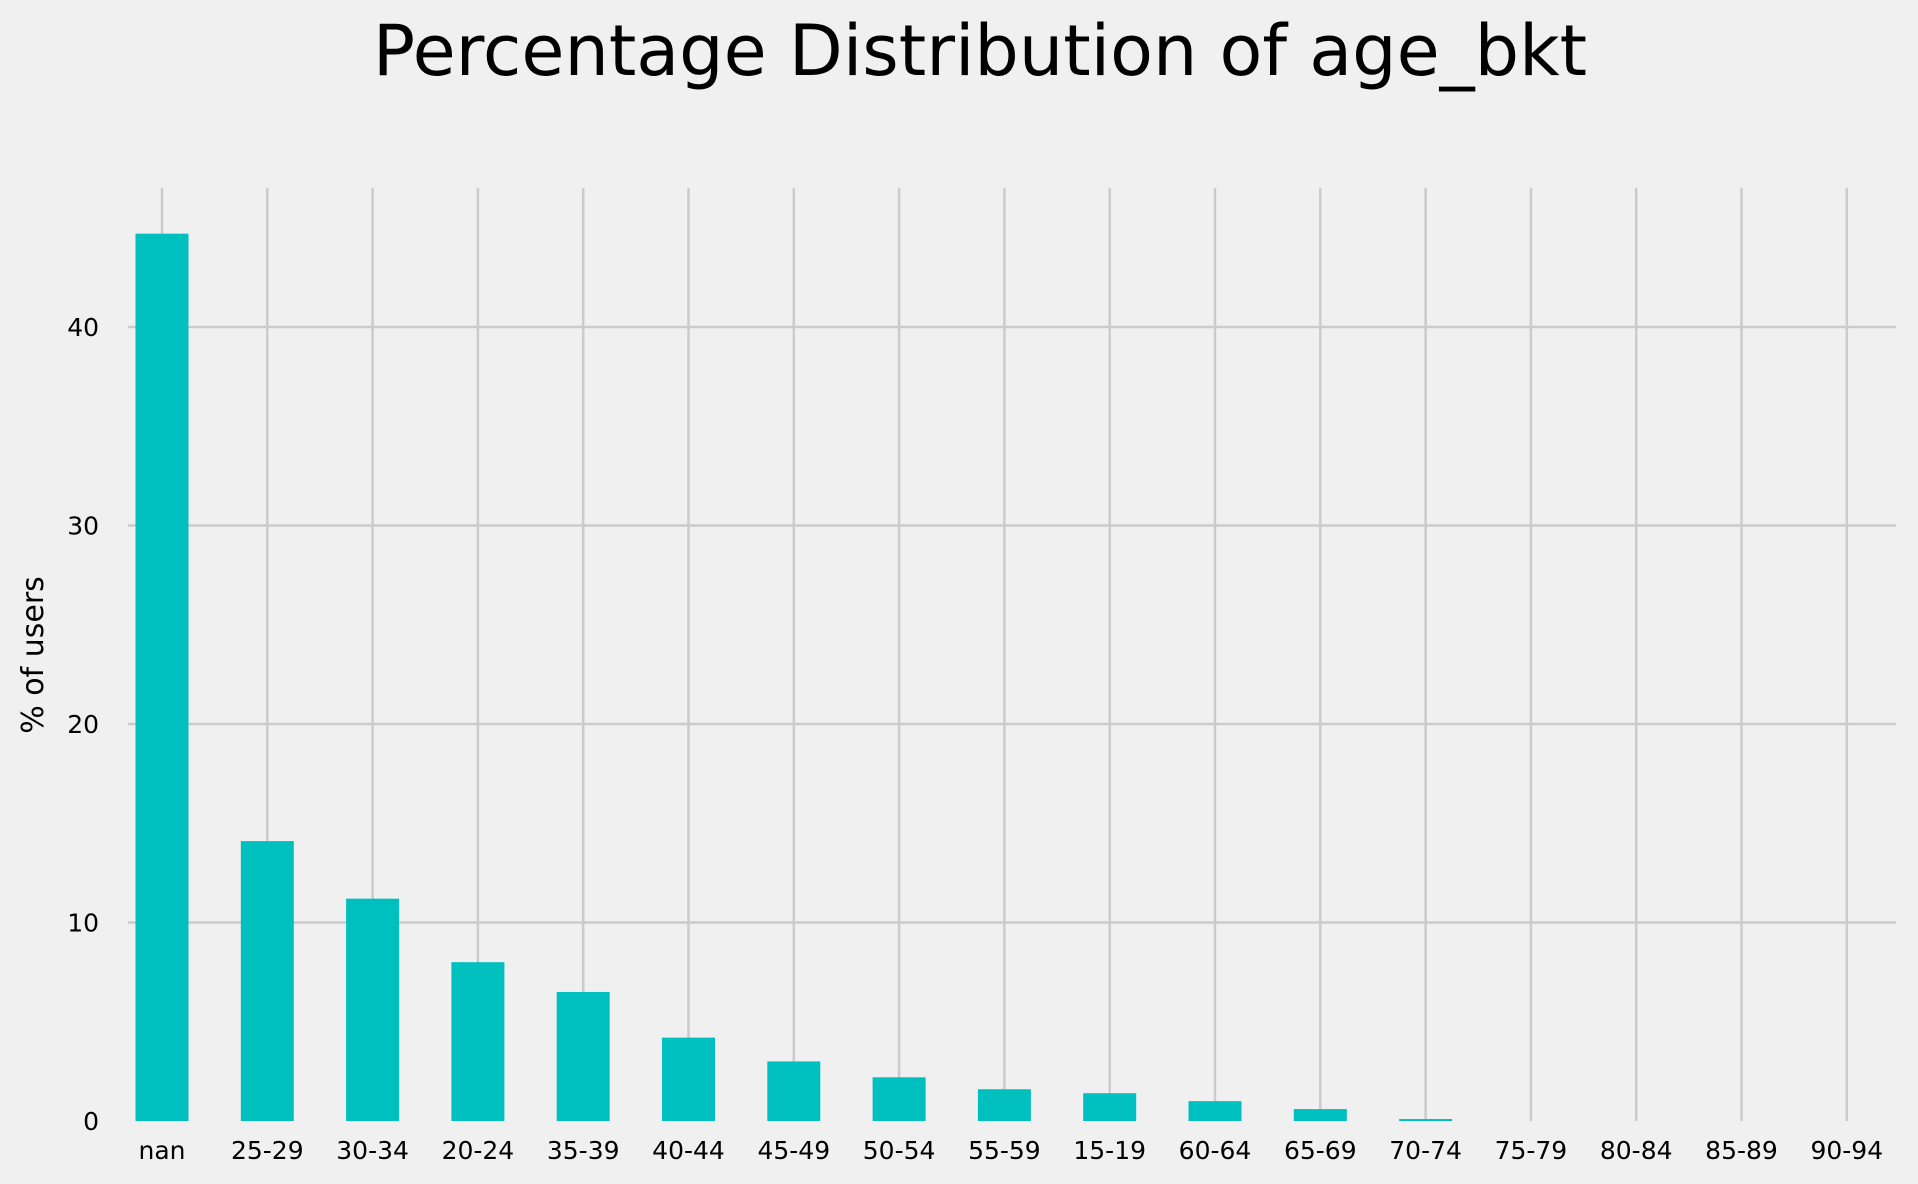 The height and width of the screenshot is (1184, 1918). Describe the element at coordinates (1531, 1150) in the screenshot. I see `x-tick-label: 75-79` at that location.